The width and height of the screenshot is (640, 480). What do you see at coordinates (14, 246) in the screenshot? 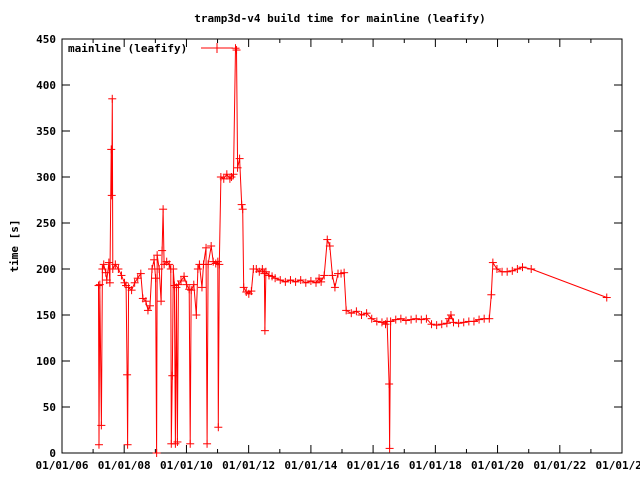
I see `y-axis-label: time [s]` at bounding box center [14, 246].